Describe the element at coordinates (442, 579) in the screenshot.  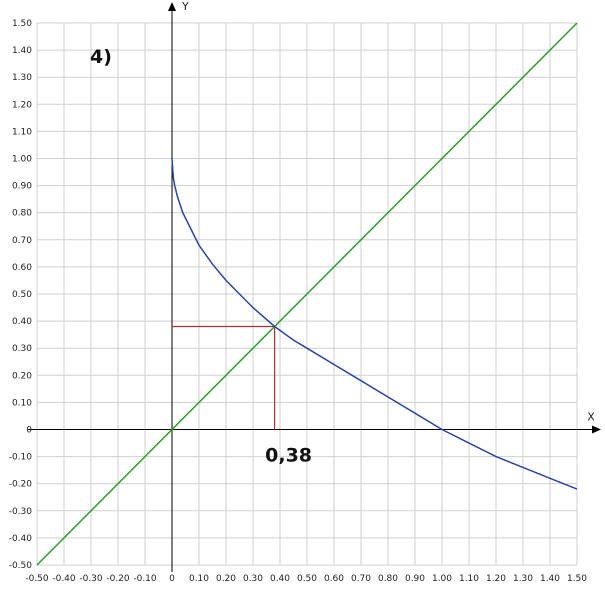
I see `x-tick-label: 1.00` at that location.